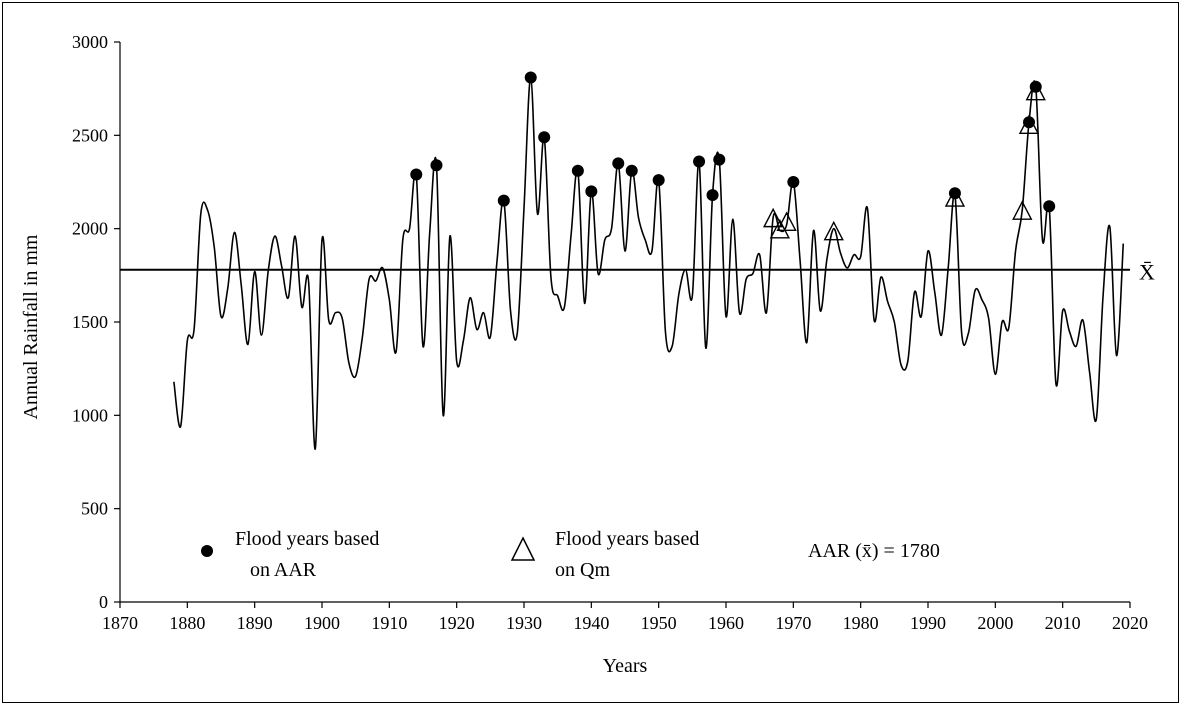  What do you see at coordinates (591, 623) in the screenshot?
I see `x-tick-label: 1940` at bounding box center [591, 623].